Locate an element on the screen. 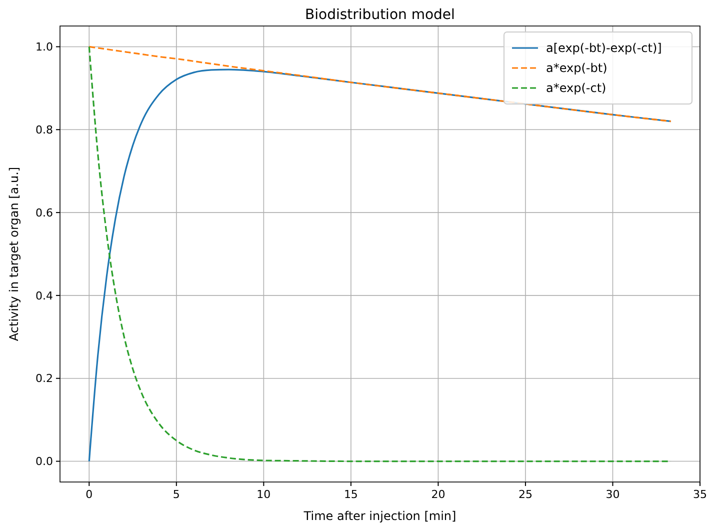  legend-label: a*exp(-ct) is located at coordinates (576, 88).